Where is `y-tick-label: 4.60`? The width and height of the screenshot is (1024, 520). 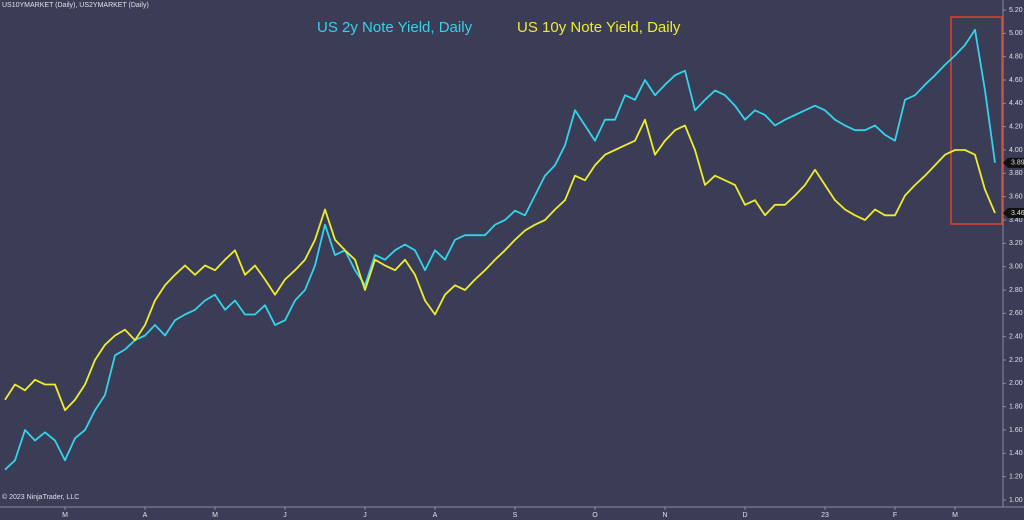 y-tick-label: 4.60 is located at coordinates (1016, 80).